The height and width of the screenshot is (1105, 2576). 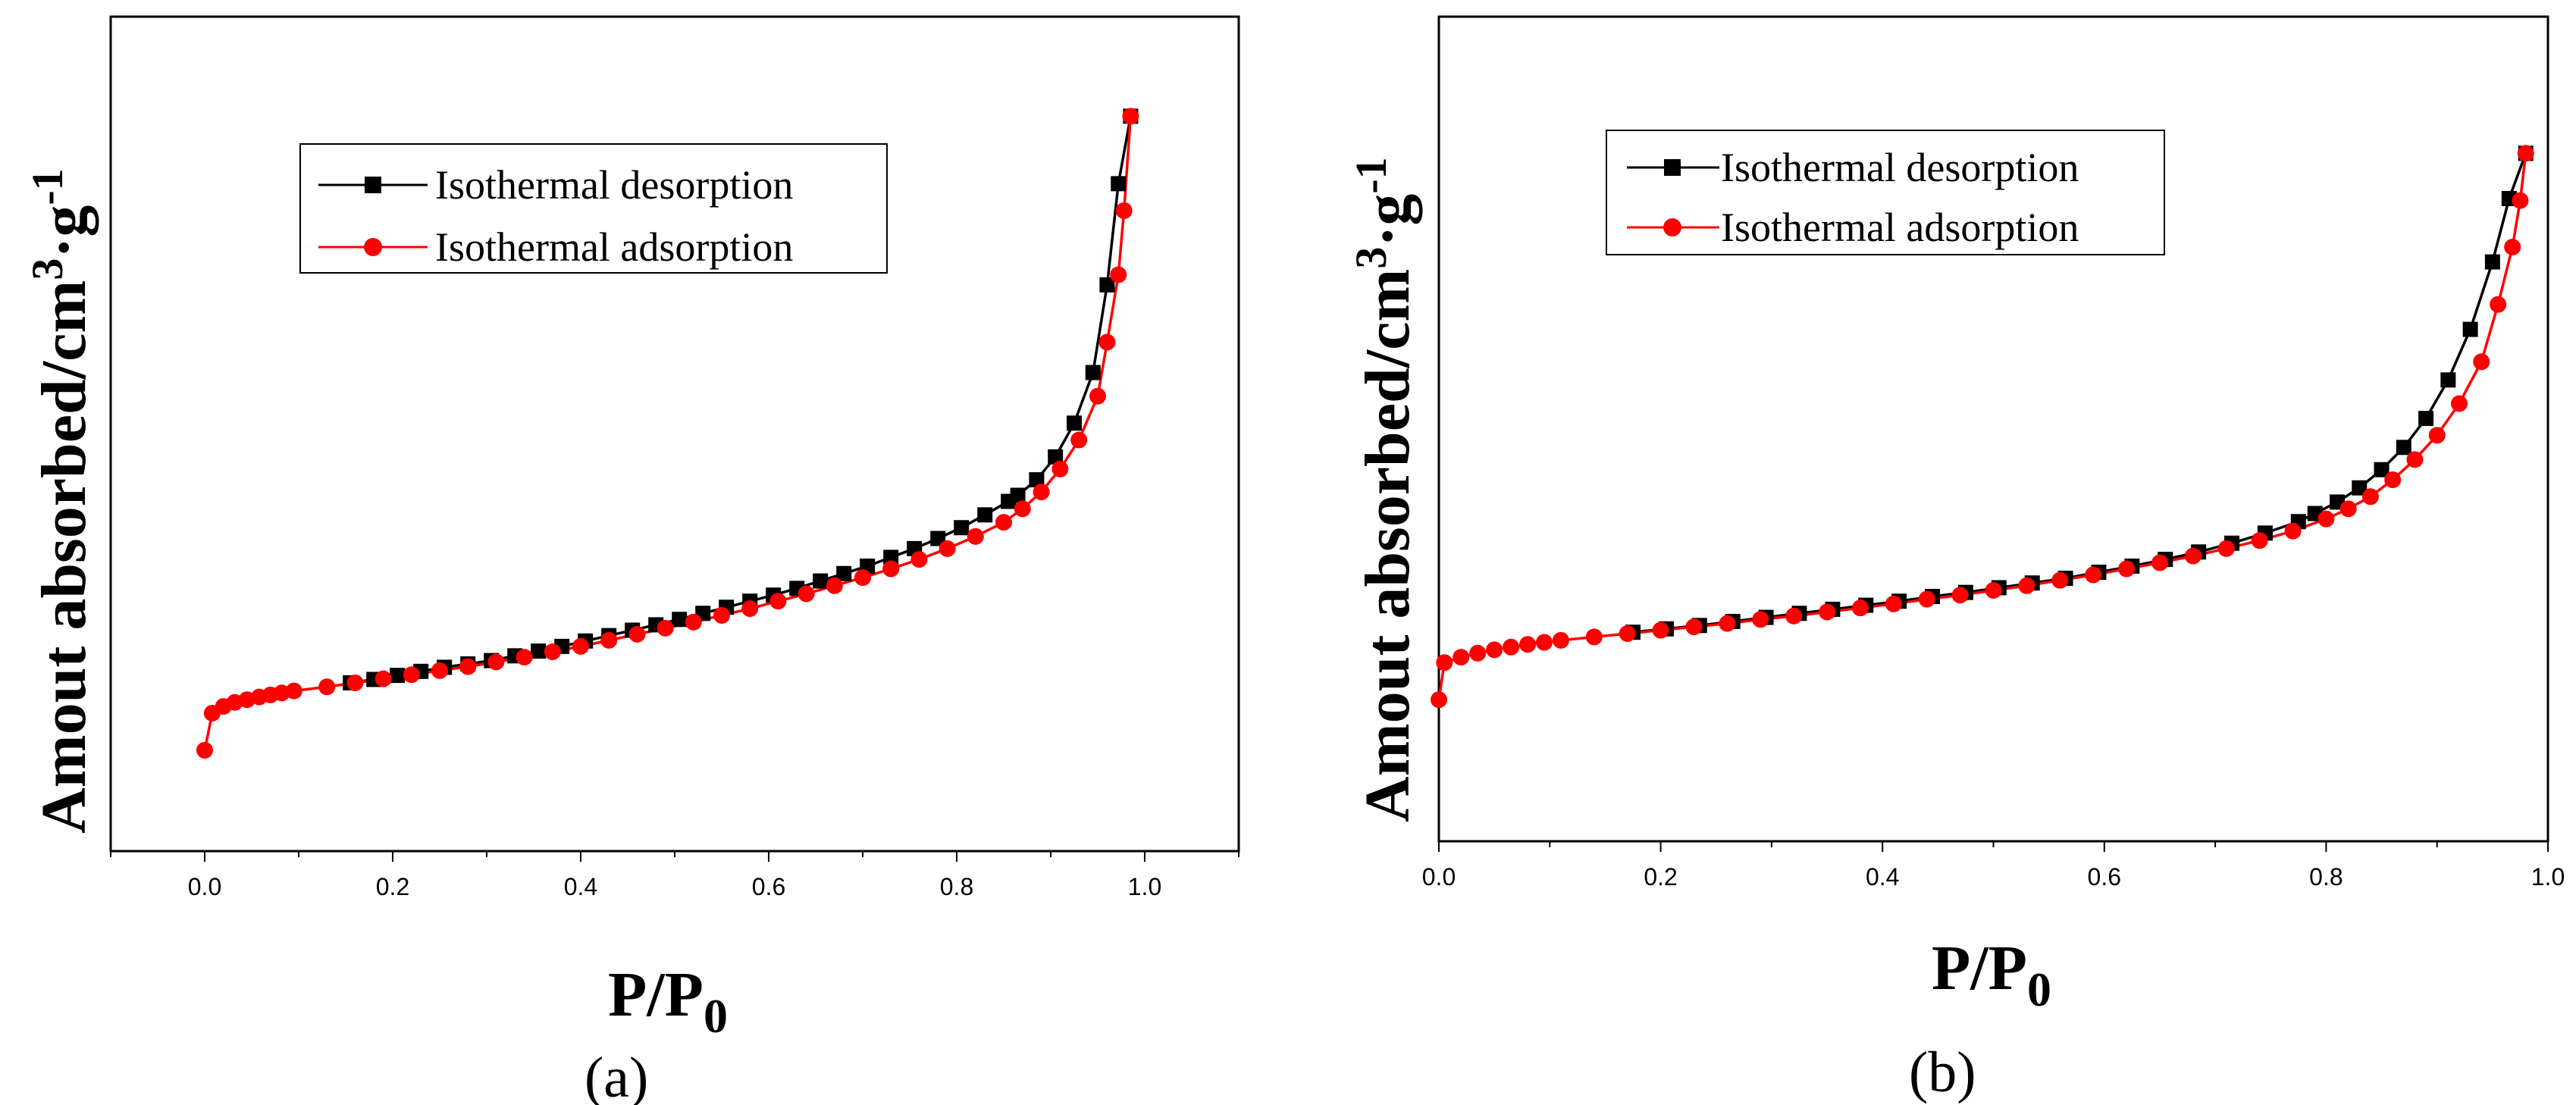 I want to click on x-tick-label: 0.6, so click(x=768, y=886).